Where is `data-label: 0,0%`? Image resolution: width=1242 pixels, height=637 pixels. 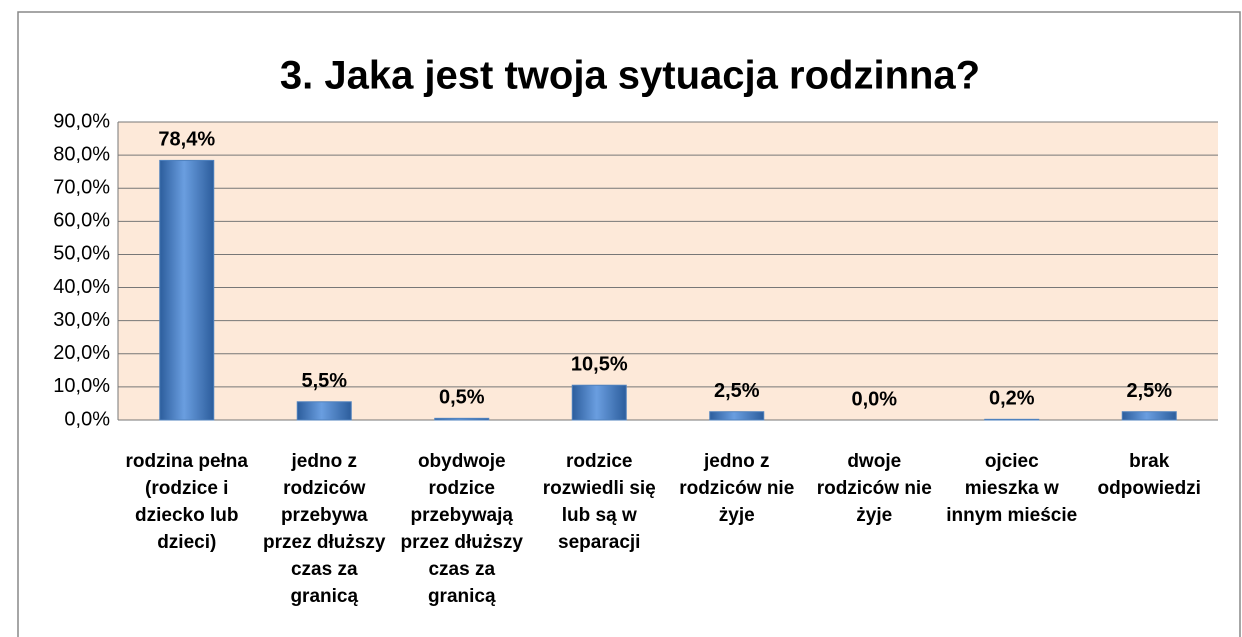 data-label: 0,0% is located at coordinates (874, 399).